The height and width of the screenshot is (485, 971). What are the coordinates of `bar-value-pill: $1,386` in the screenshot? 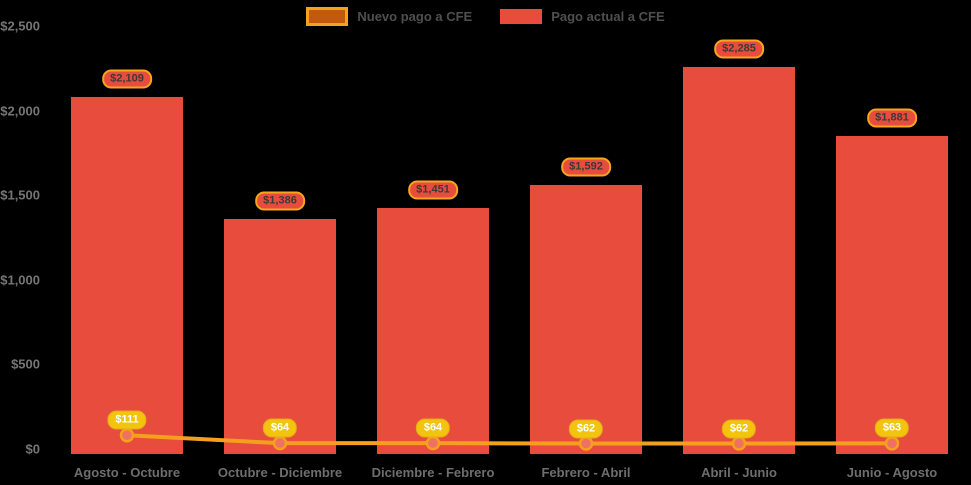 It's located at (280, 201).